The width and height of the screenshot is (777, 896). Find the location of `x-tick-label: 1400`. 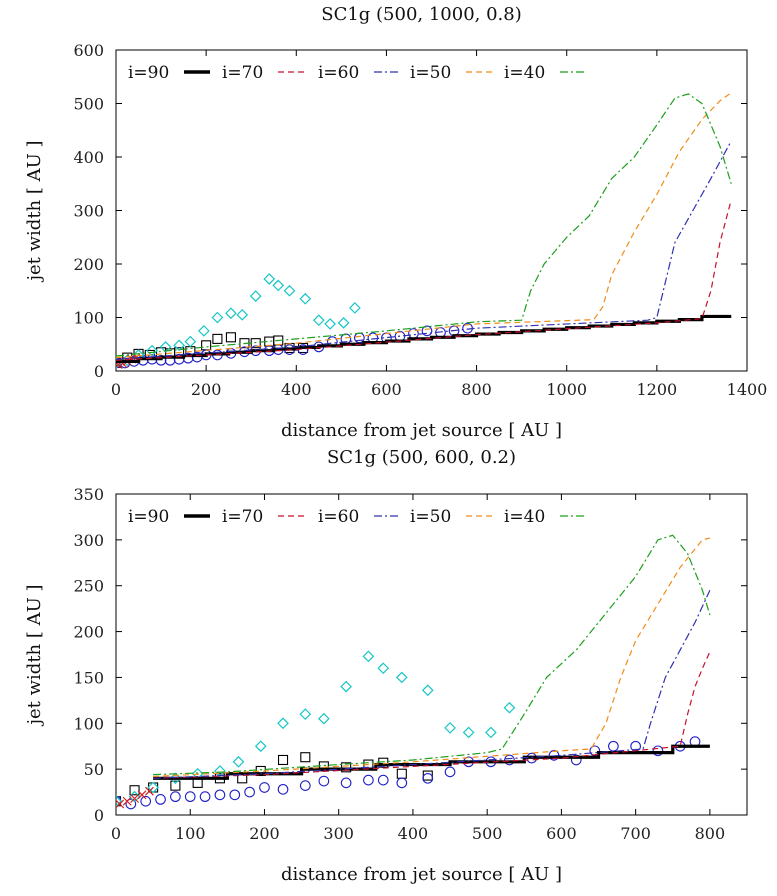

x-tick-label: 1400 is located at coordinates (747, 389).